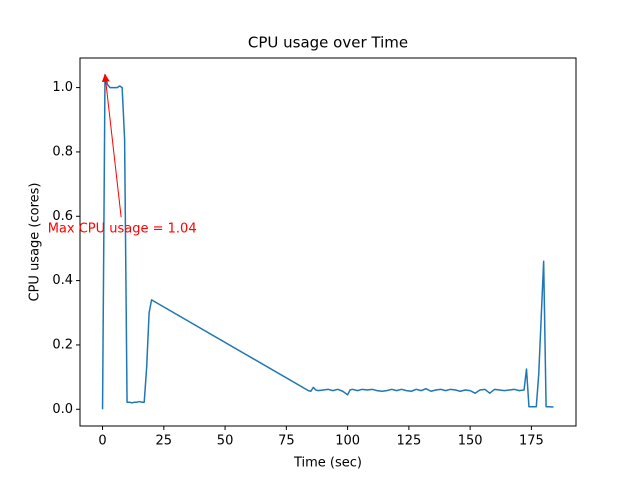 Image resolution: width=640 pixels, height=480 pixels. Describe the element at coordinates (225, 441) in the screenshot. I see `x-tick-label: 50` at that location.